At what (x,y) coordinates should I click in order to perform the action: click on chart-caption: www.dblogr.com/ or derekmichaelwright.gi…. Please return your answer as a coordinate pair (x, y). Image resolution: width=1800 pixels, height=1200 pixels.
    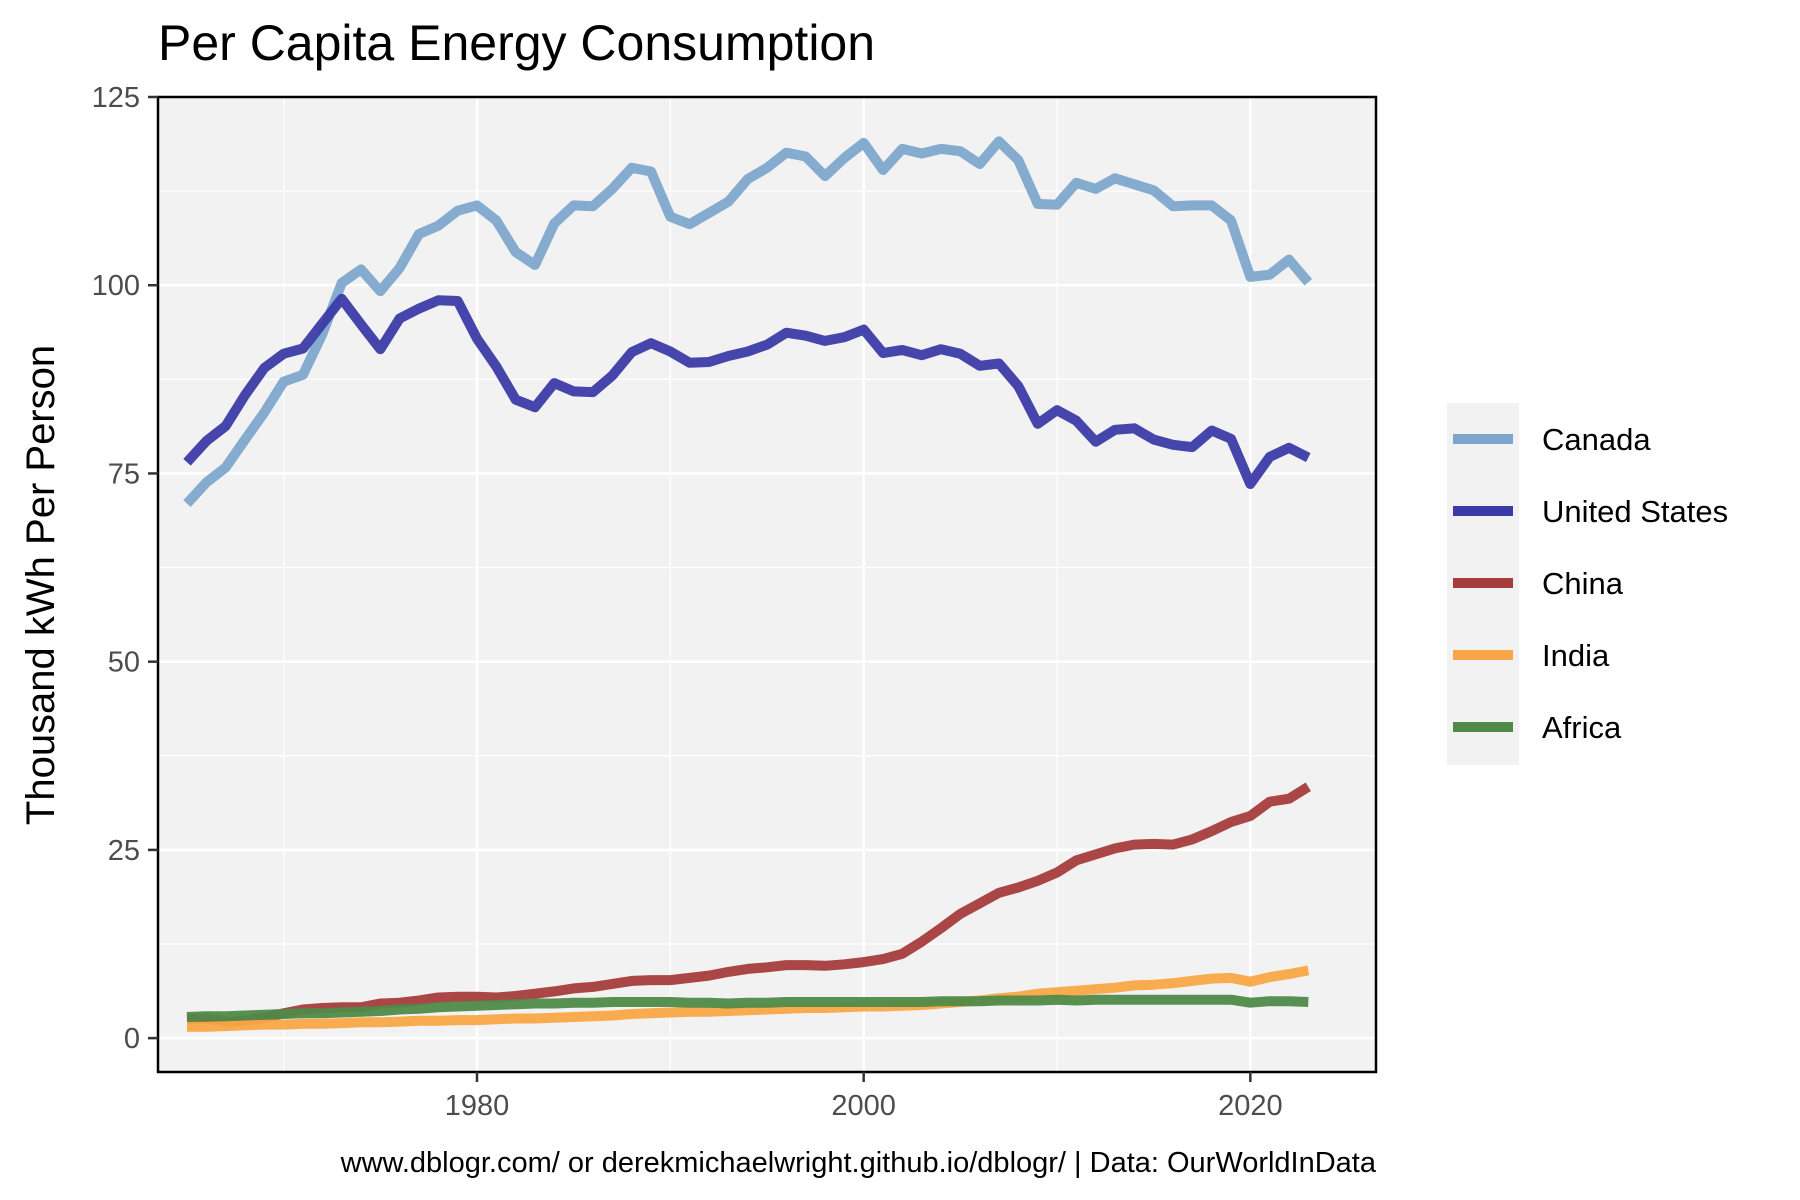
    Looking at the image, I should click on (858, 1163).